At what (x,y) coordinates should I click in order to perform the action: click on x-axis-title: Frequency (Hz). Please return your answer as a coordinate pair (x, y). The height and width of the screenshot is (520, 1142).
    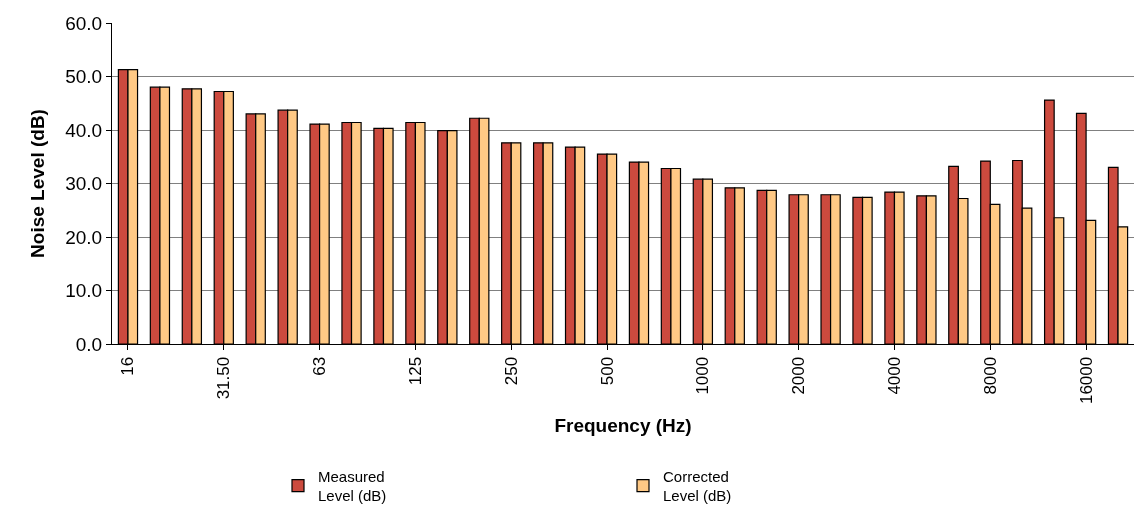
    Looking at the image, I should click on (623, 425).